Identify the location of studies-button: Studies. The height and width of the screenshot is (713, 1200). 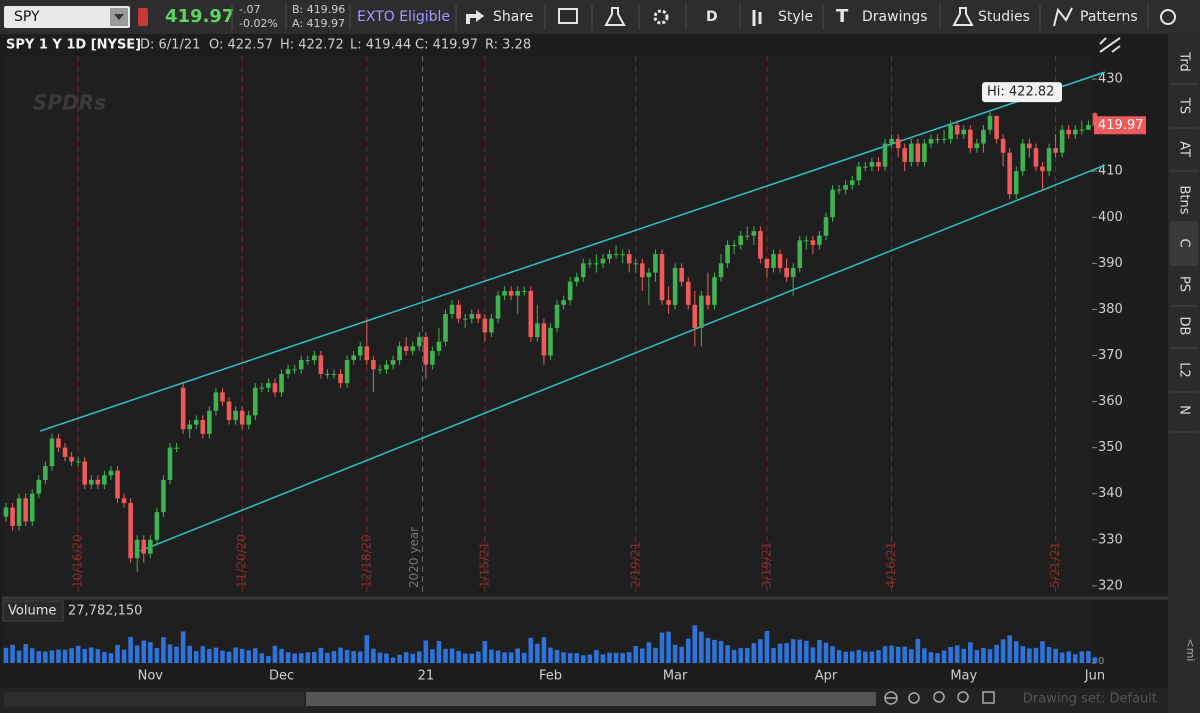
(1004, 17).